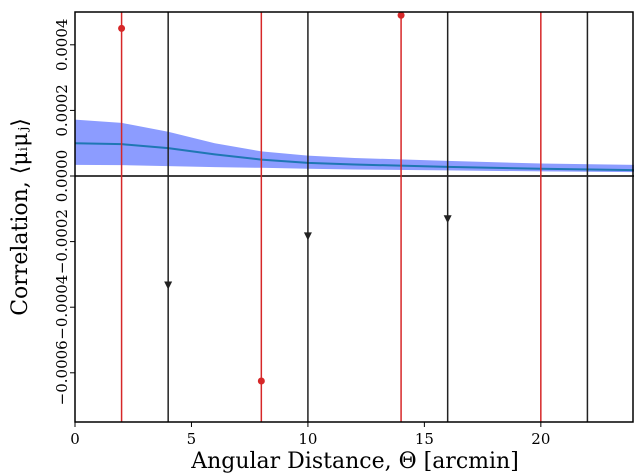  I want to click on x-tick-label: 0, so click(75, 439).